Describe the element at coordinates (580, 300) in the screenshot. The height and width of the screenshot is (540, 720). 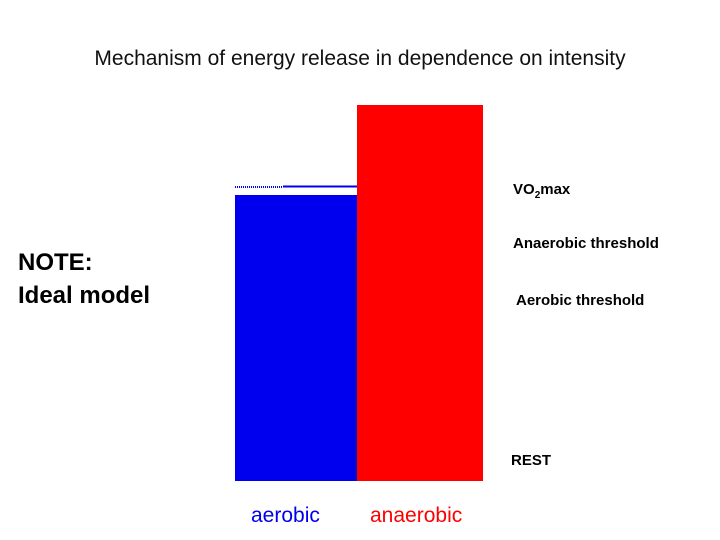
I see `aerobic-threshold-label: Aerobic threshold` at that location.